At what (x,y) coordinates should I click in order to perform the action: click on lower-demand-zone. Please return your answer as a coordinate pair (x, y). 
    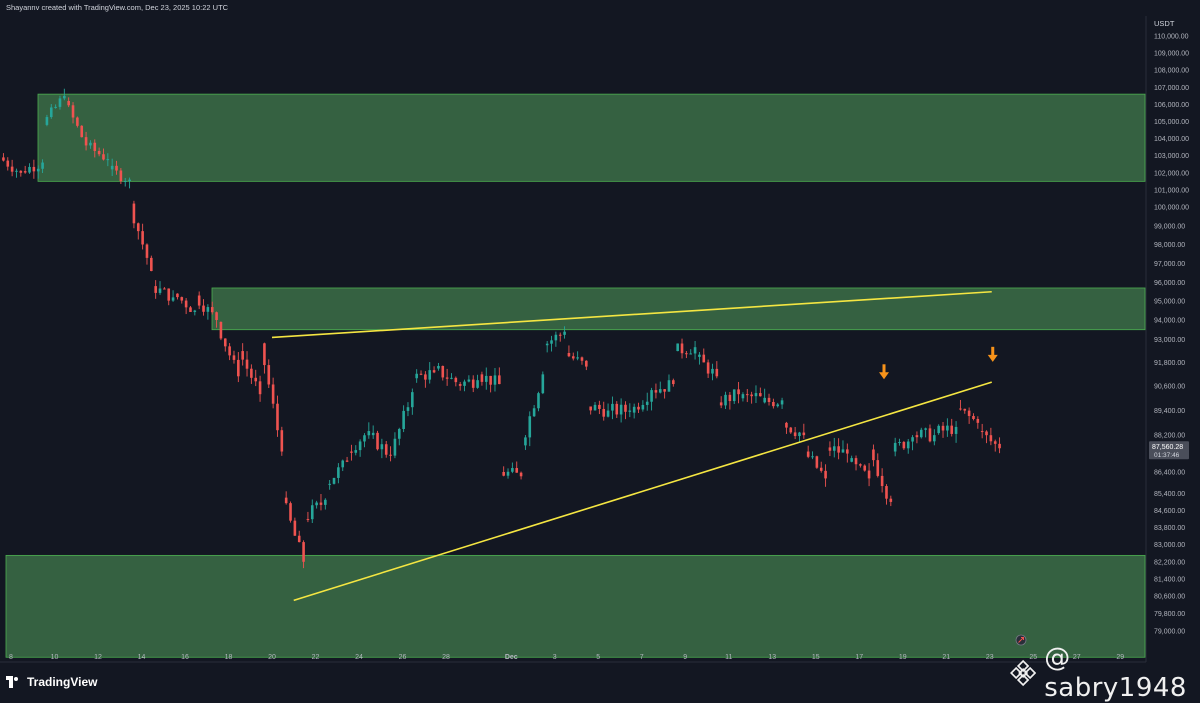
    Looking at the image, I should click on (575, 606).